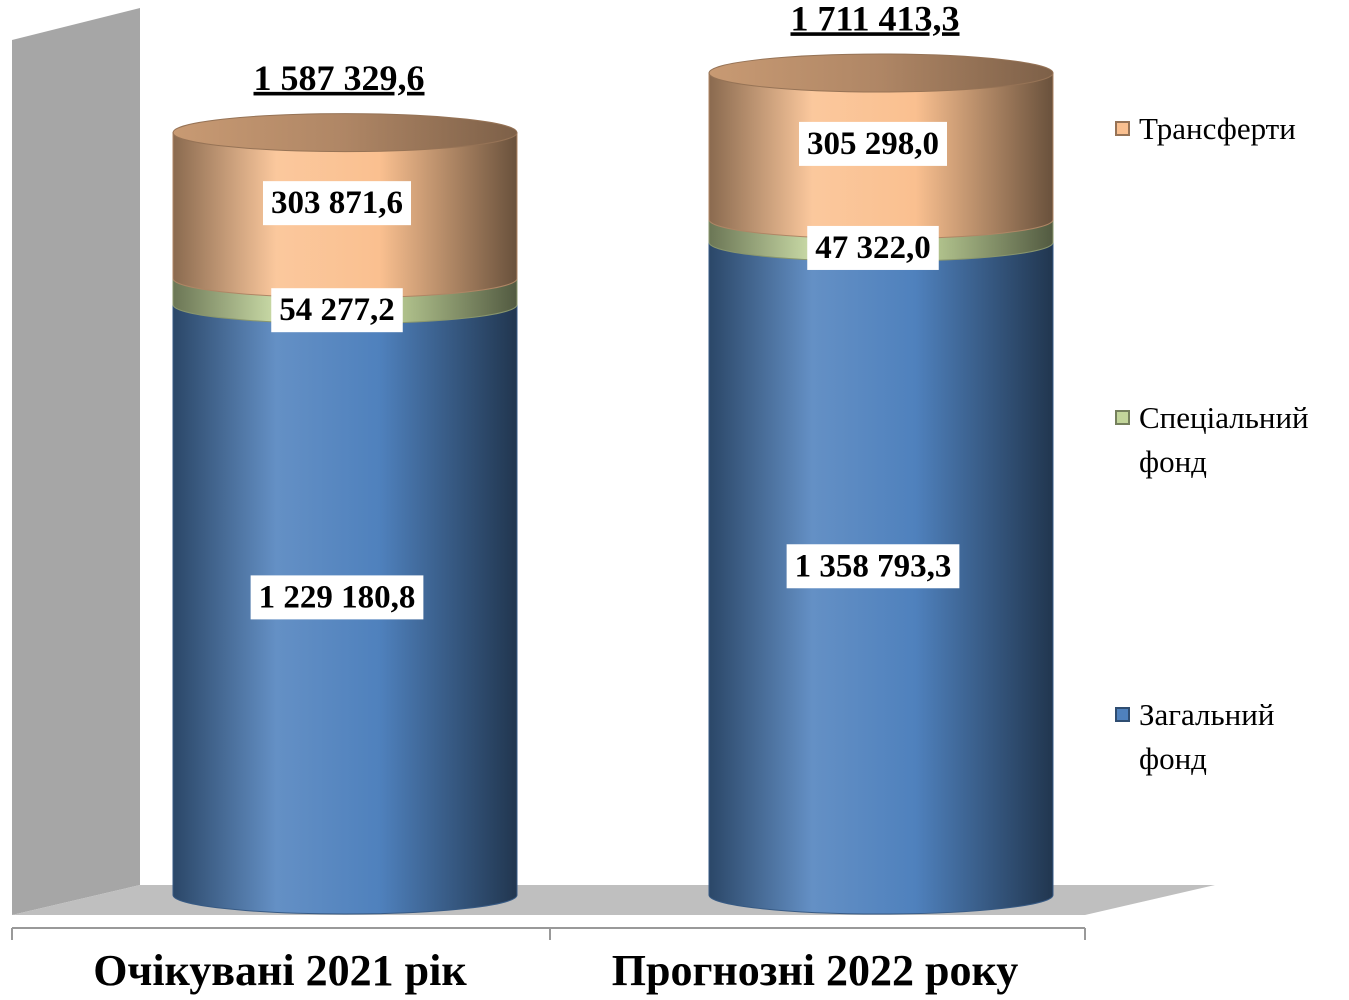  What do you see at coordinates (1207, 736) in the screenshot?
I see `legend-label: Загальний фонд` at bounding box center [1207, 736].